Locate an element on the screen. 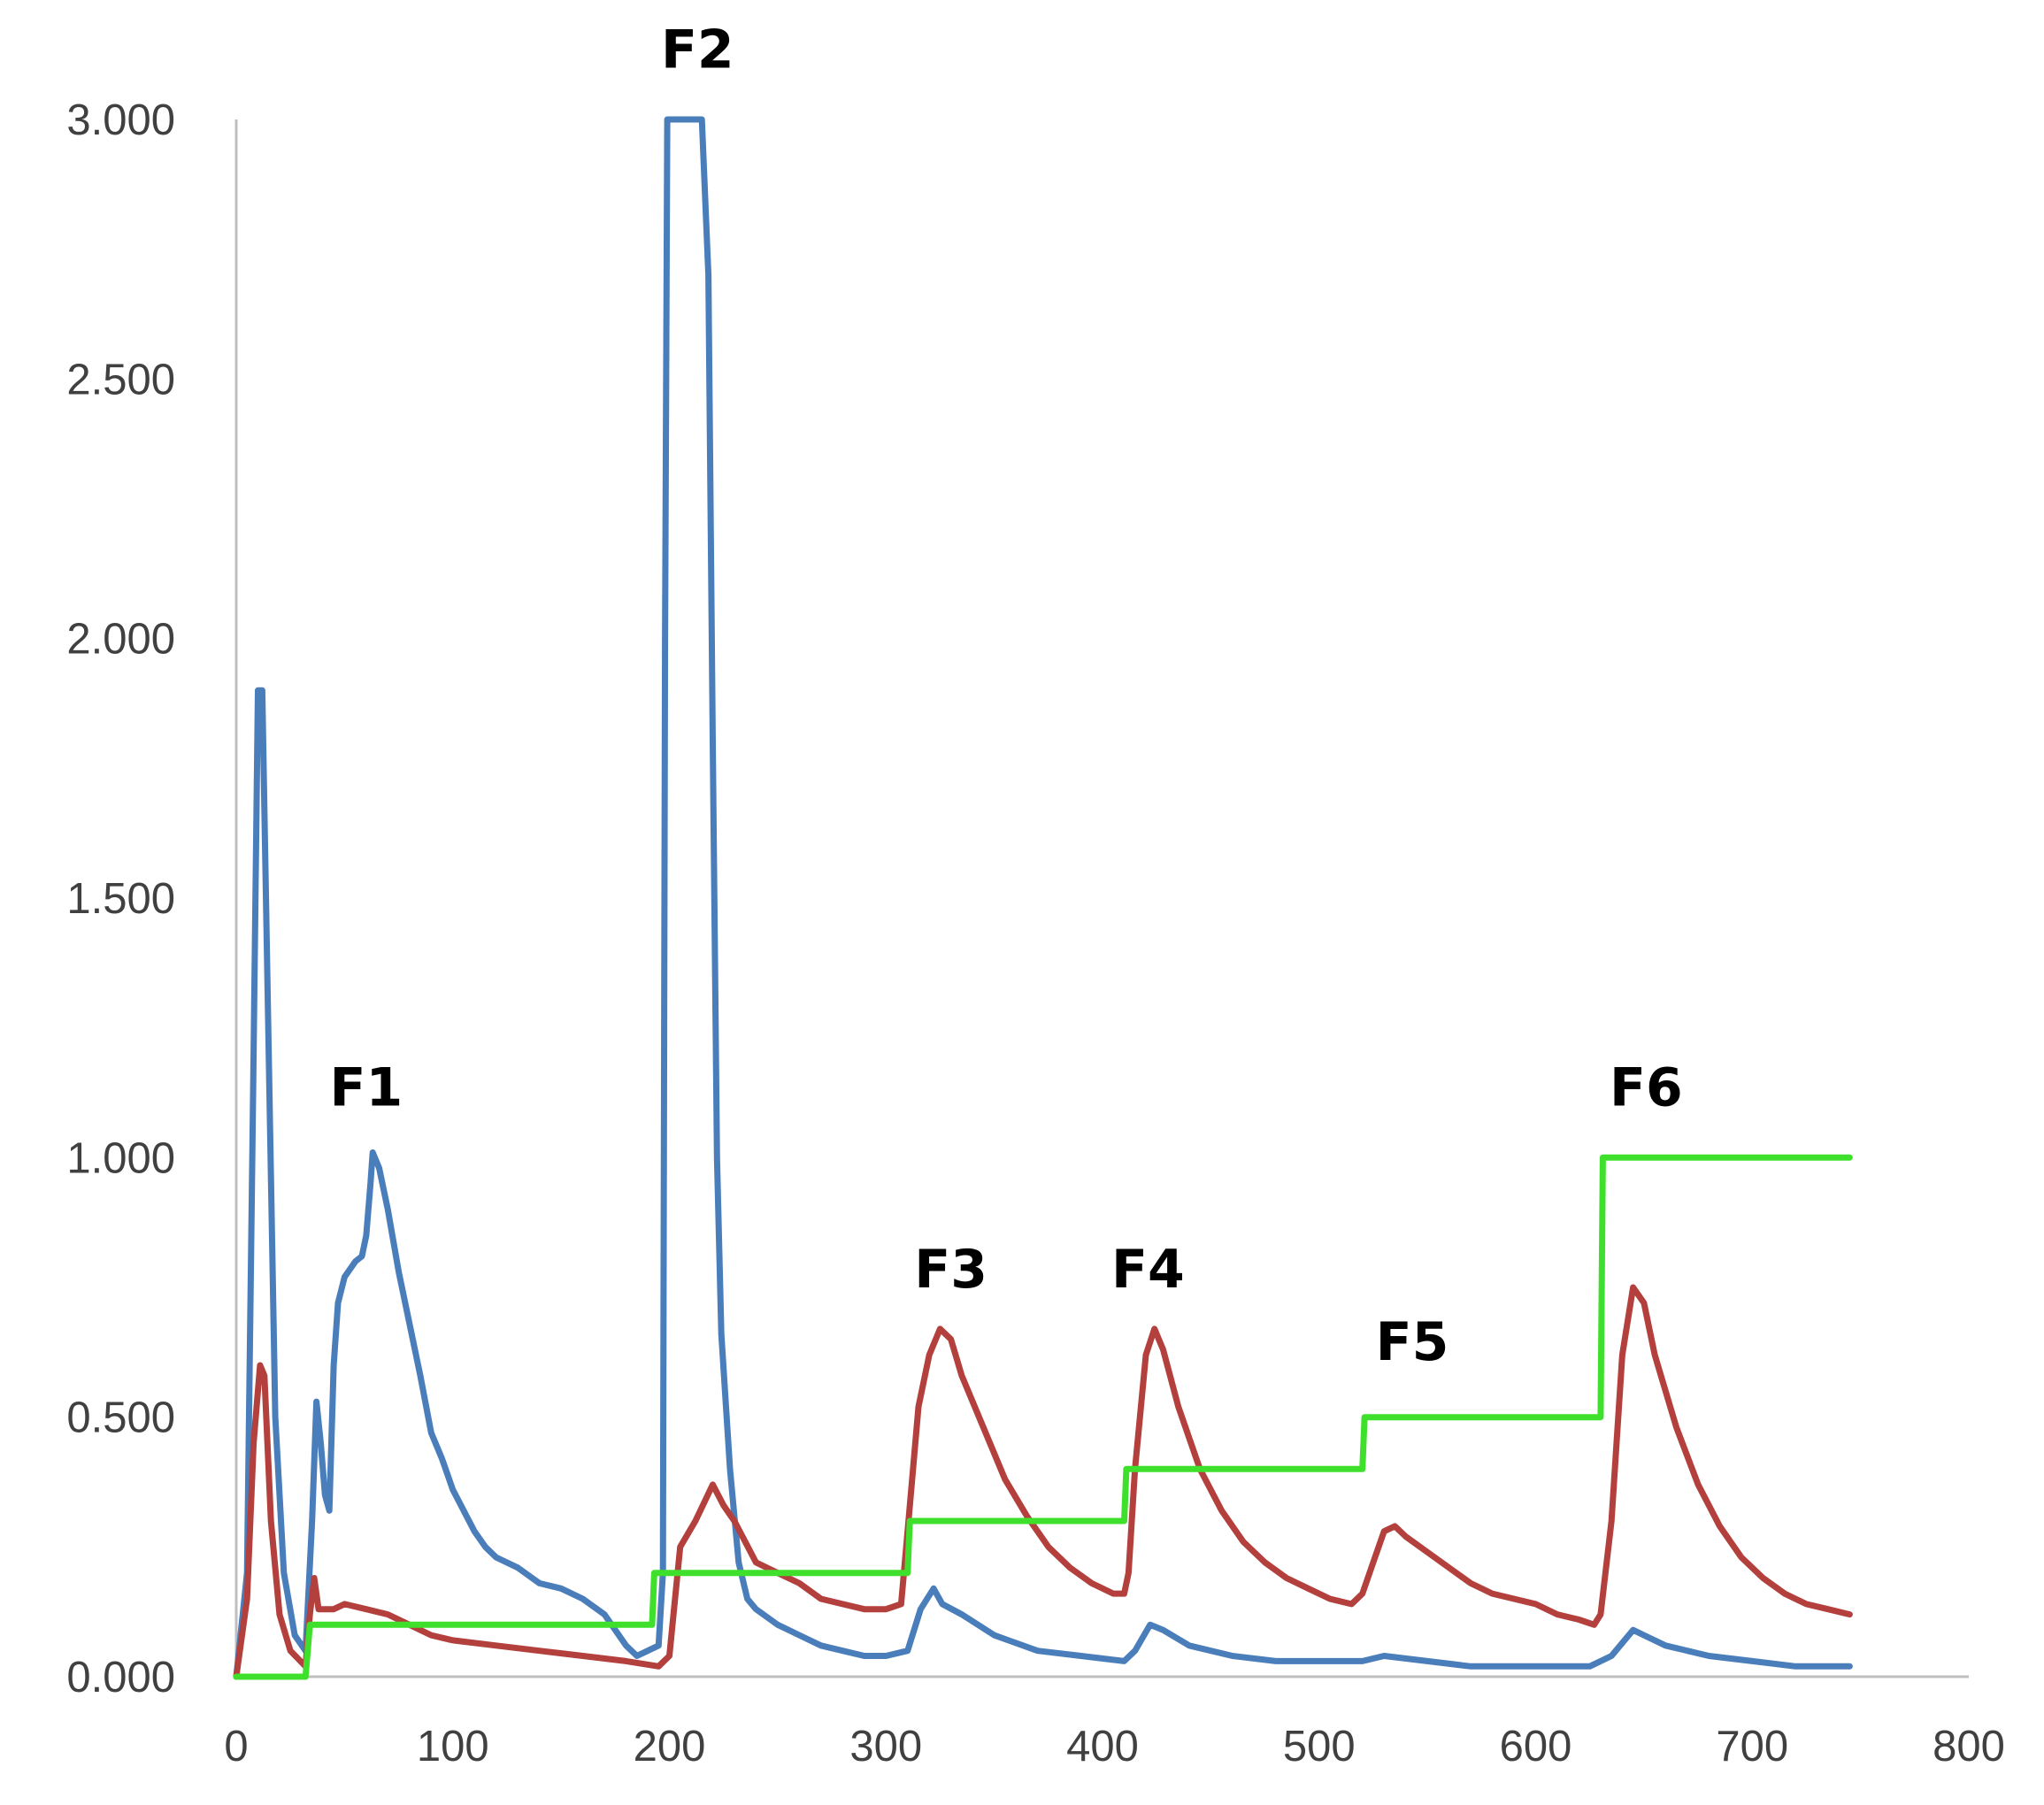 The height and width of the screenshot is (1805, 2044). y-tick-label: 1.000 is located at coordinates (120, 1158).